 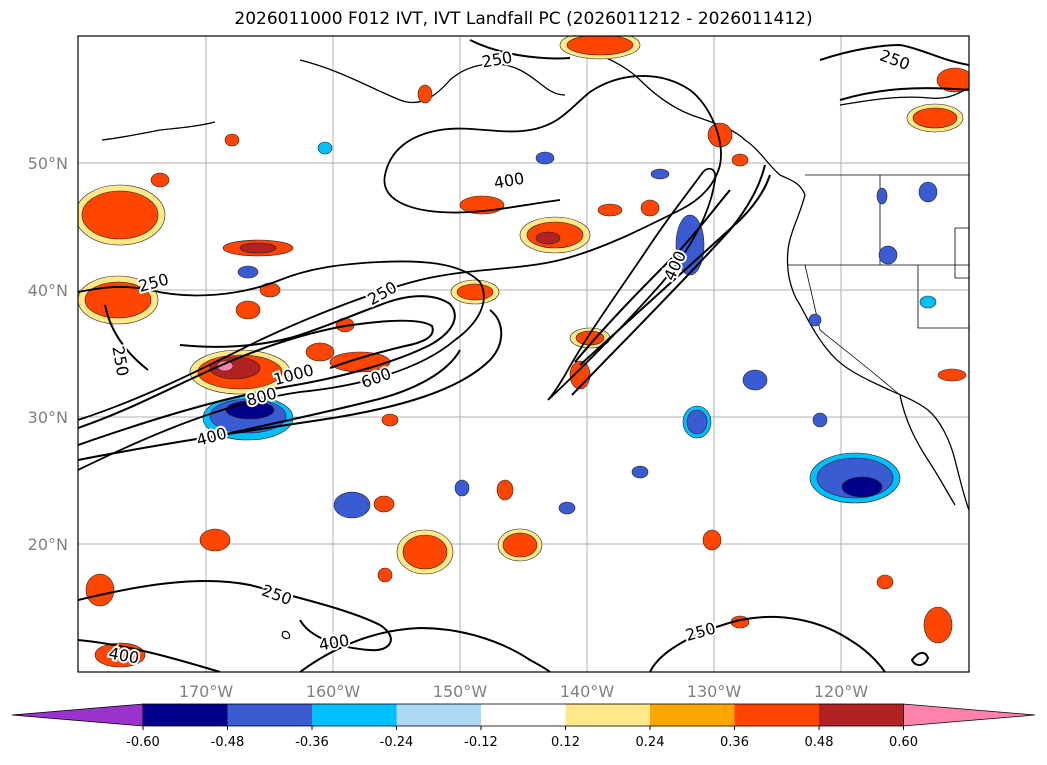 I want to click on latitude-labels: 50°N 40°N 30°N 20°N, so click(x=48, y=354).